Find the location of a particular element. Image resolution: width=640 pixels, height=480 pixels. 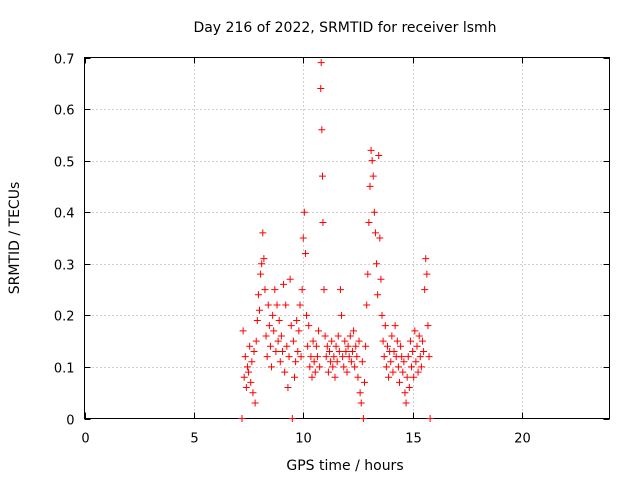

y-tick-label: 0.3 is located at coordinates (64, 266).